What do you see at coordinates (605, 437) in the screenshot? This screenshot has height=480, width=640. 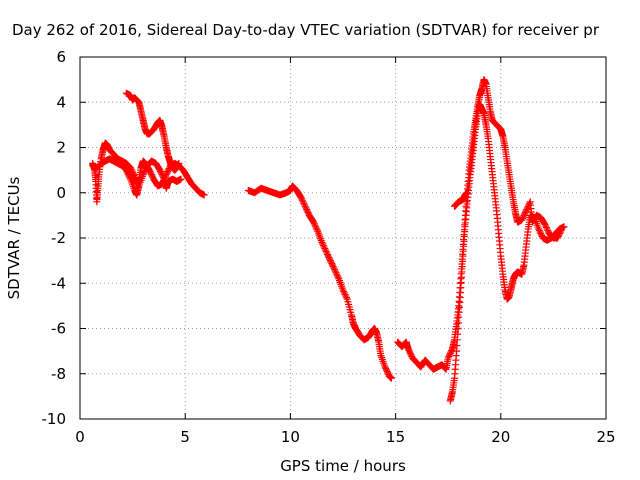 I see `x-tick-label: 25` at bounding box center [605, 437].